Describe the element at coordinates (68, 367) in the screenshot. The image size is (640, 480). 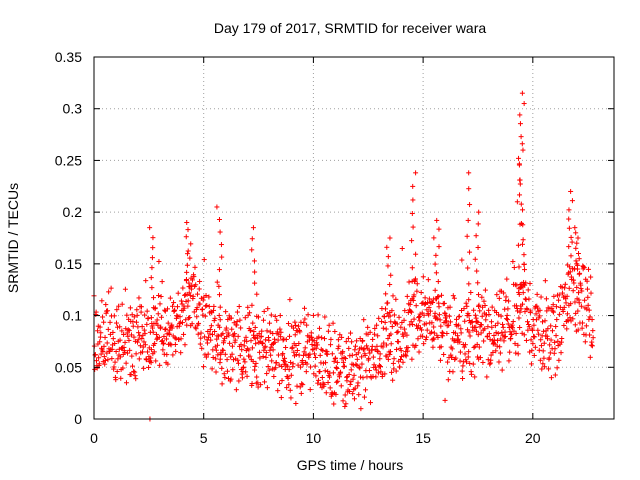
I see `y-tick-label: 0.05` at that location.